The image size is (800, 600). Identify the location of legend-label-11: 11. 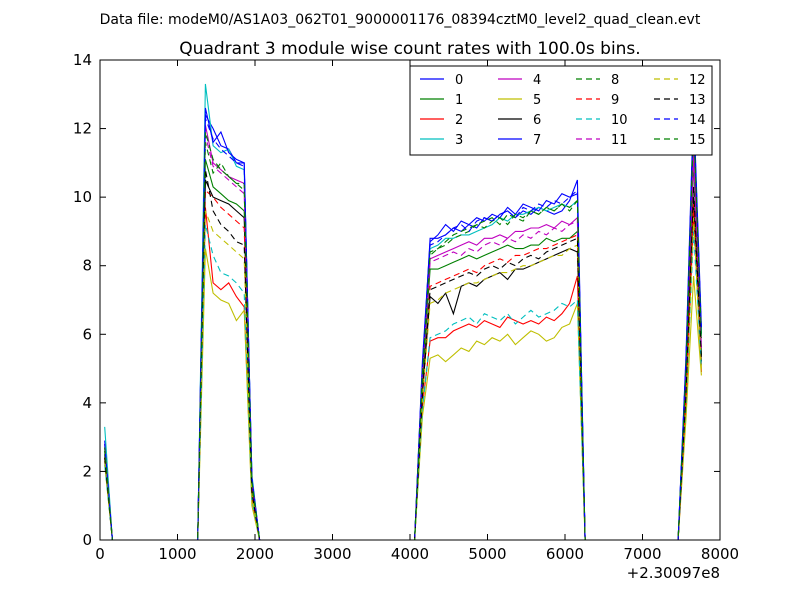
(619, 140).